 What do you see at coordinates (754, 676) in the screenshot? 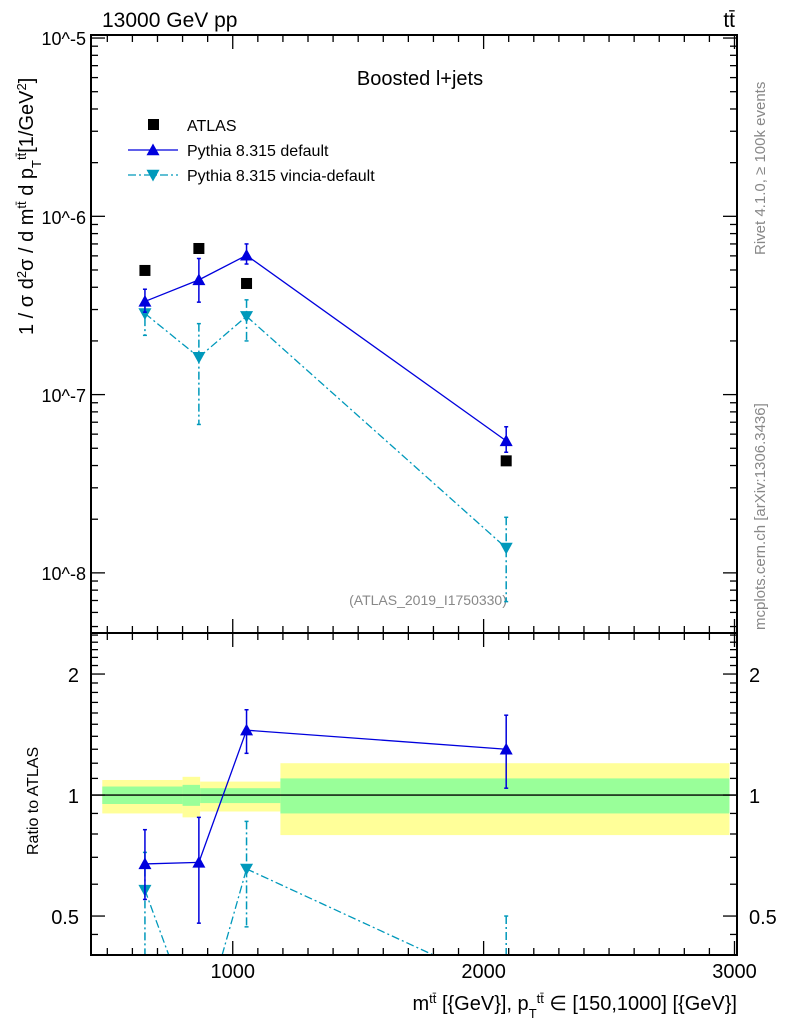
I see `ratio-tick-label-right: 2` at bounding box center [754, 676].